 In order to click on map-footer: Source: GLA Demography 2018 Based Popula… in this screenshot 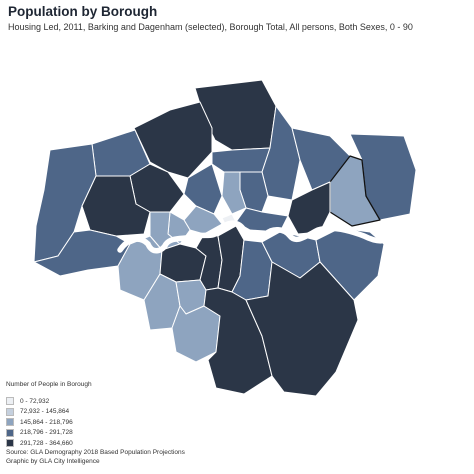, I will do `click(95, 457)`.